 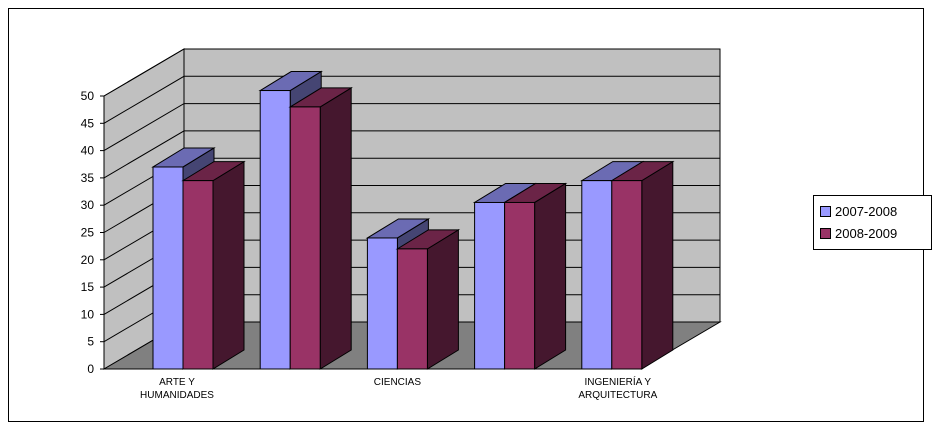 I want to click on bar-2-3-side, so click(x=442, y=299).